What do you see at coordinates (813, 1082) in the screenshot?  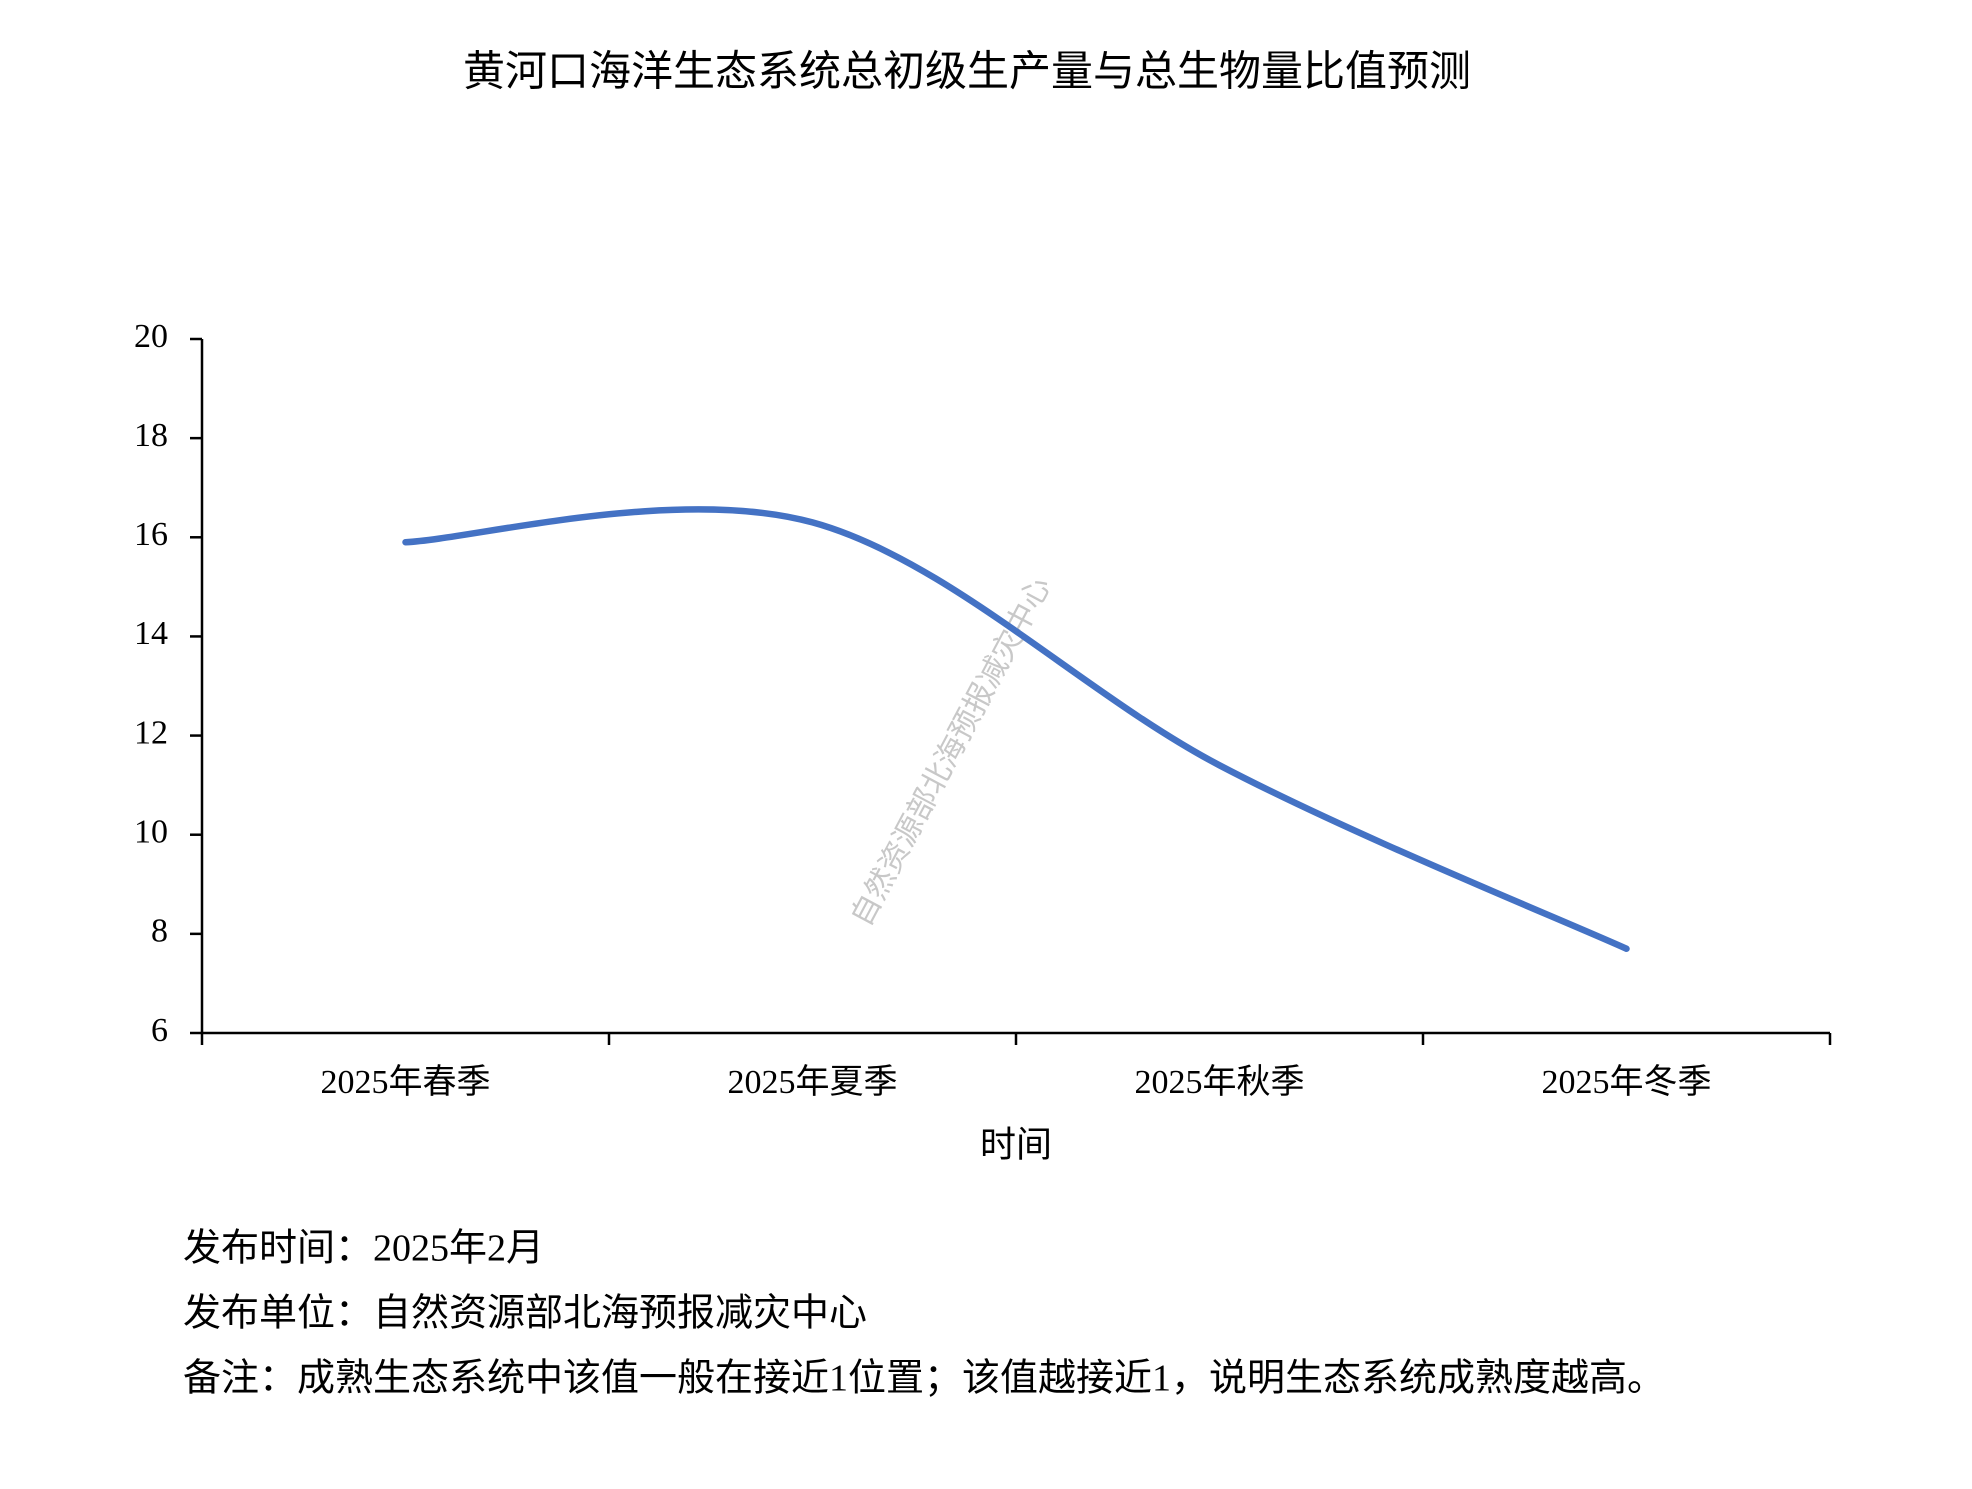 I see `x-tick-label: 2025年夏季` at bounding box center [813, 1082].